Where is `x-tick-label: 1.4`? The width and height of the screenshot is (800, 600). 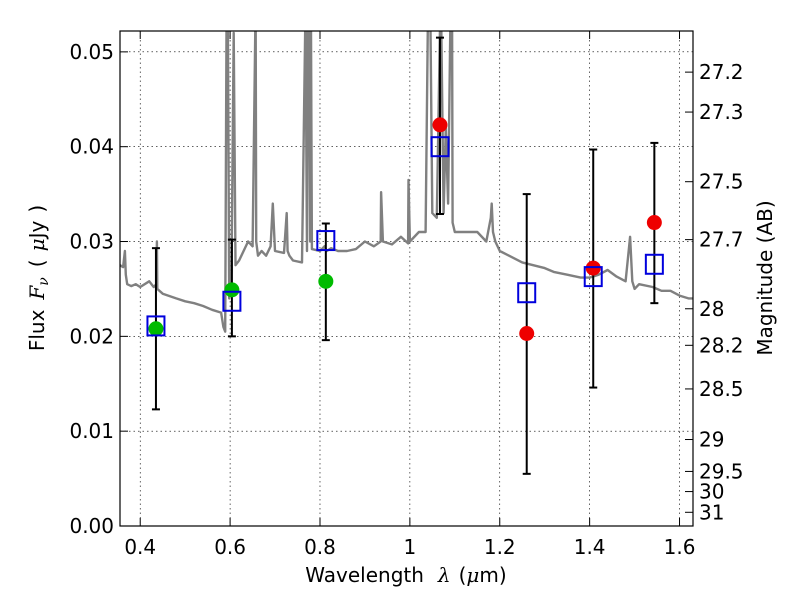 x-tick-label: 1.4 is located at coordinates (590, 547).